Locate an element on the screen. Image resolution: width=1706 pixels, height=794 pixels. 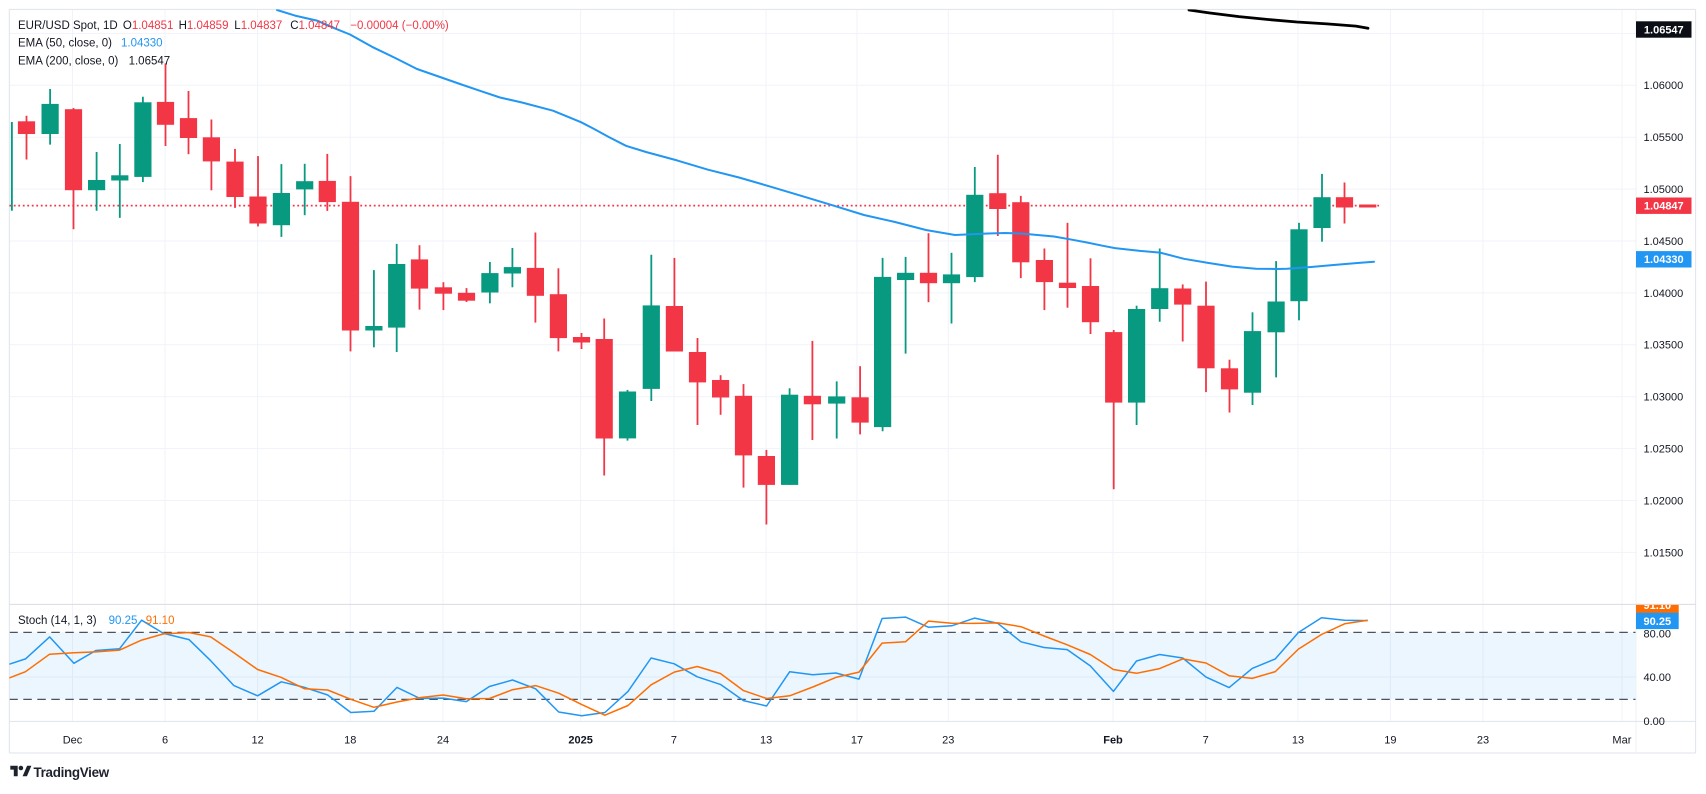
svg-text: 2025 is located at coordinates (580, 740).